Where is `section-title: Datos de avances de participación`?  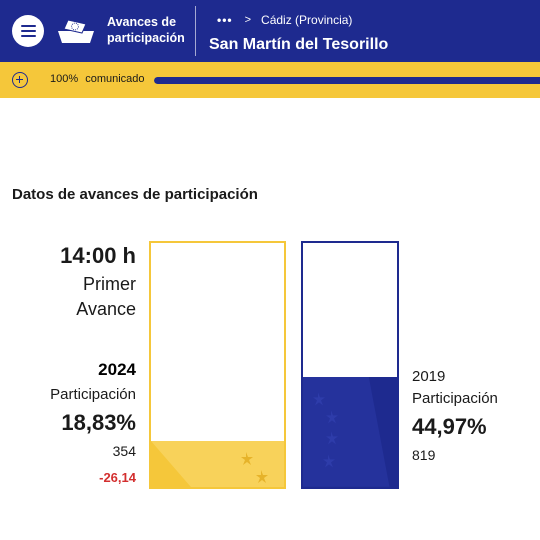 section-title: Datos de avances de participación is located at coordinates (135, 194).